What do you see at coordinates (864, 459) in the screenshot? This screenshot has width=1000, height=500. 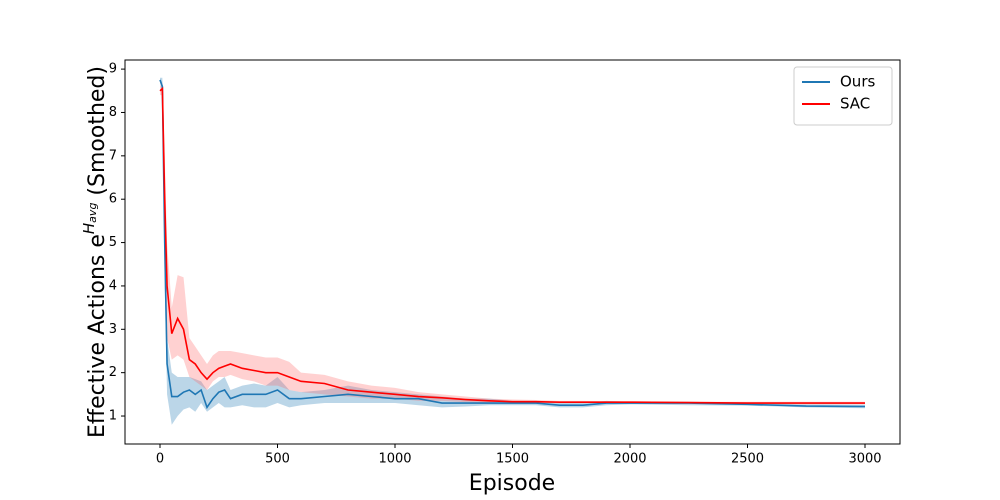 I see `x-tick-label: 3000` at bounding box center [864, 459].